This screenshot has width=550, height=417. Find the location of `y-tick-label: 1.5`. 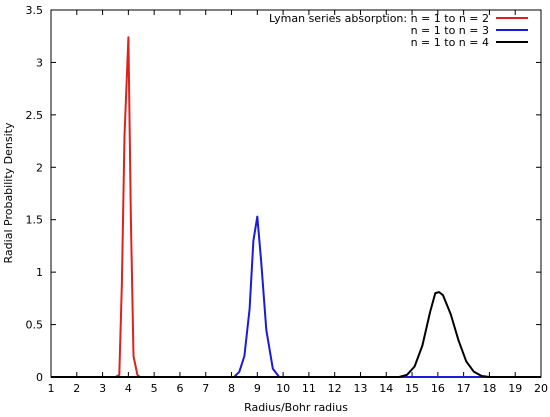

y-tick-label: 1.5 is located at coordinates (35, 220).